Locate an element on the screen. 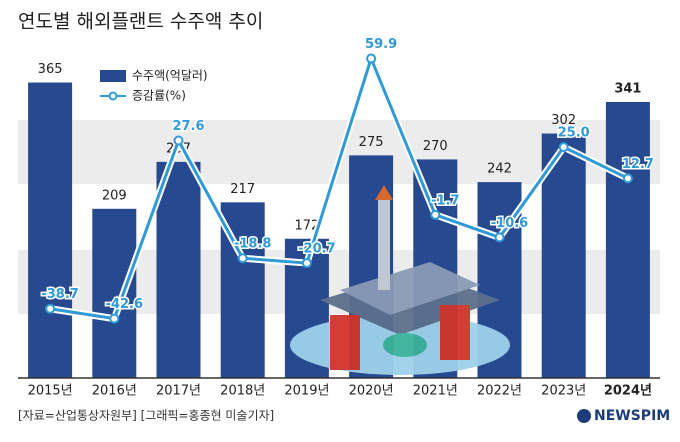  line-label: -38.7 is located at coordinates (59, 294).